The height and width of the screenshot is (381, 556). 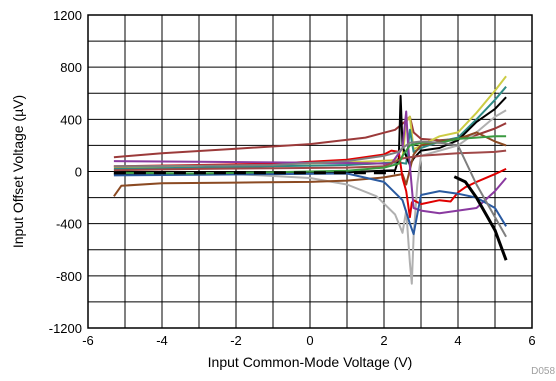 I want to click on x-axis-label: Input Common-Mode Voltage (V), so click(x=310, y=362).